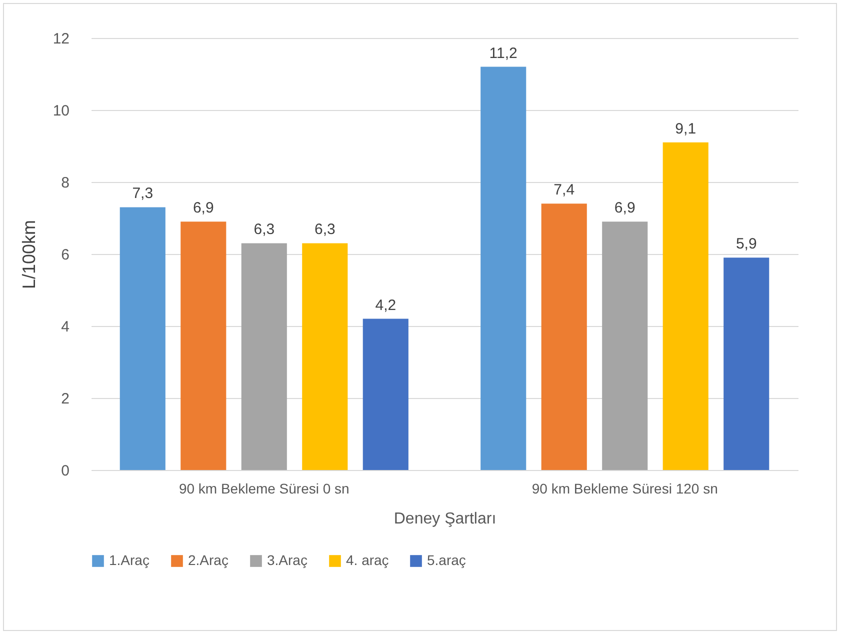 Image resolution: width=842 pixels, height=637 pixels. What do you see at coordinates (65, 327) in the screenshot?
I see `y-tick-label: 4` at bounding box center [65, 327].